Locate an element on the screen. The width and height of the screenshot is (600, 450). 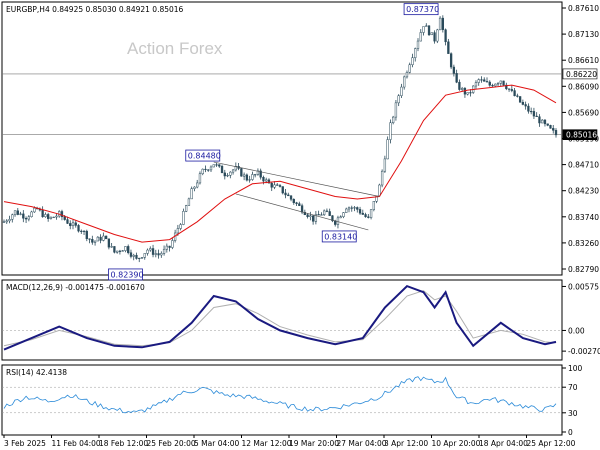
annotation-box is located at coordinates (203, 155).